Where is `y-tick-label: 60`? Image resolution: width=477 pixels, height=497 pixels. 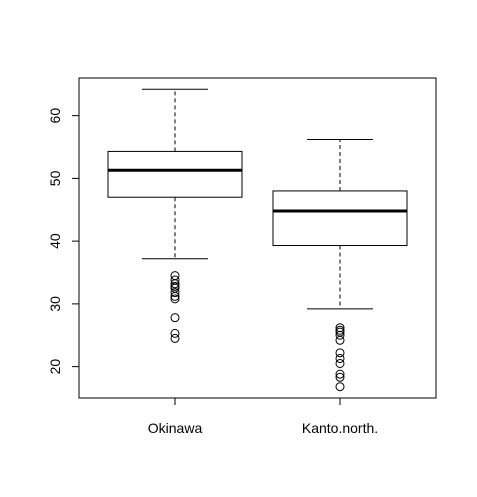 y-tick-label: 60 is located at coordinates (55, 116).